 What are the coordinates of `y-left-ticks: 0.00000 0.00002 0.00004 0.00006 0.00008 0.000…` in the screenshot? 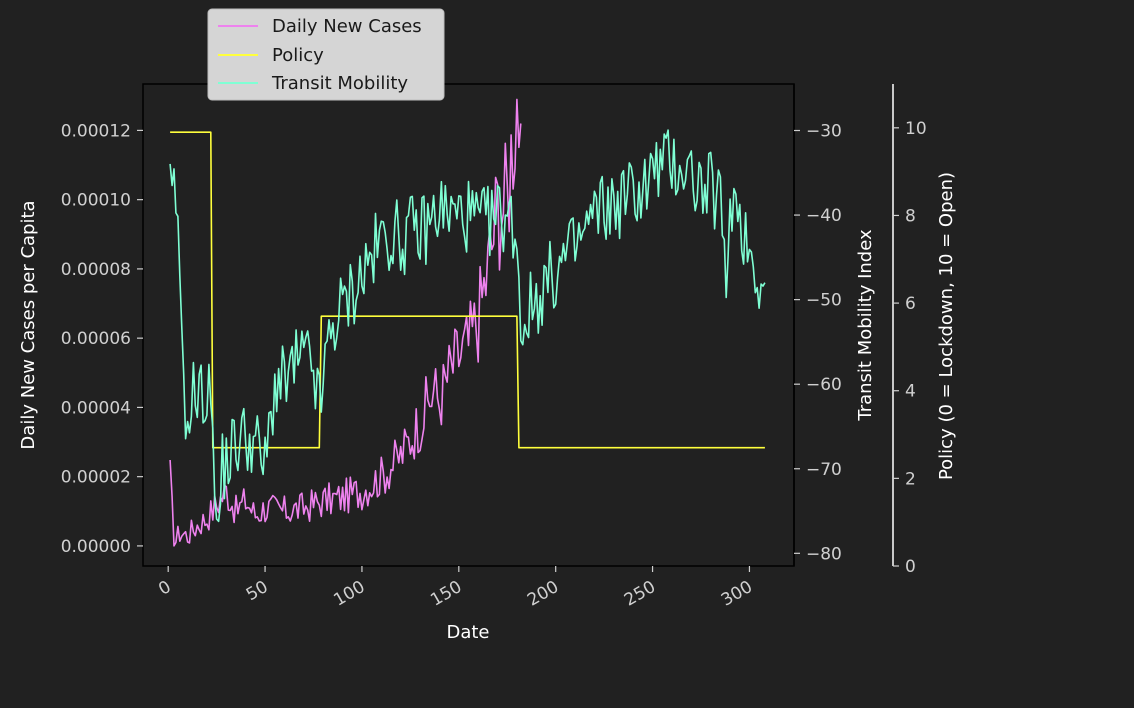 It's located at (102, 339).